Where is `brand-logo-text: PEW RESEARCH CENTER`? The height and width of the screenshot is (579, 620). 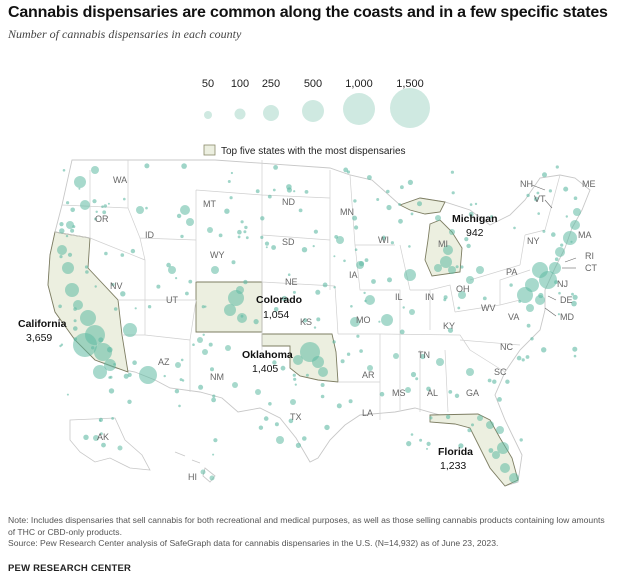
brand-logo-text: PEW RESEARCH CENTER is located at coordinates (70, 568).